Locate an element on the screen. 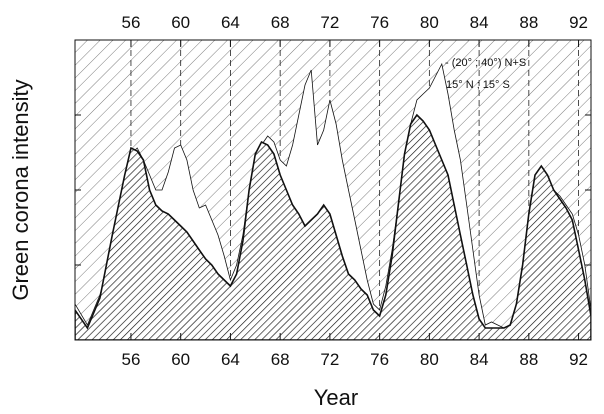 This screenshot has width=604, height=414. bottom-tick-label-84: 84 is located at coordinates (479, 359).